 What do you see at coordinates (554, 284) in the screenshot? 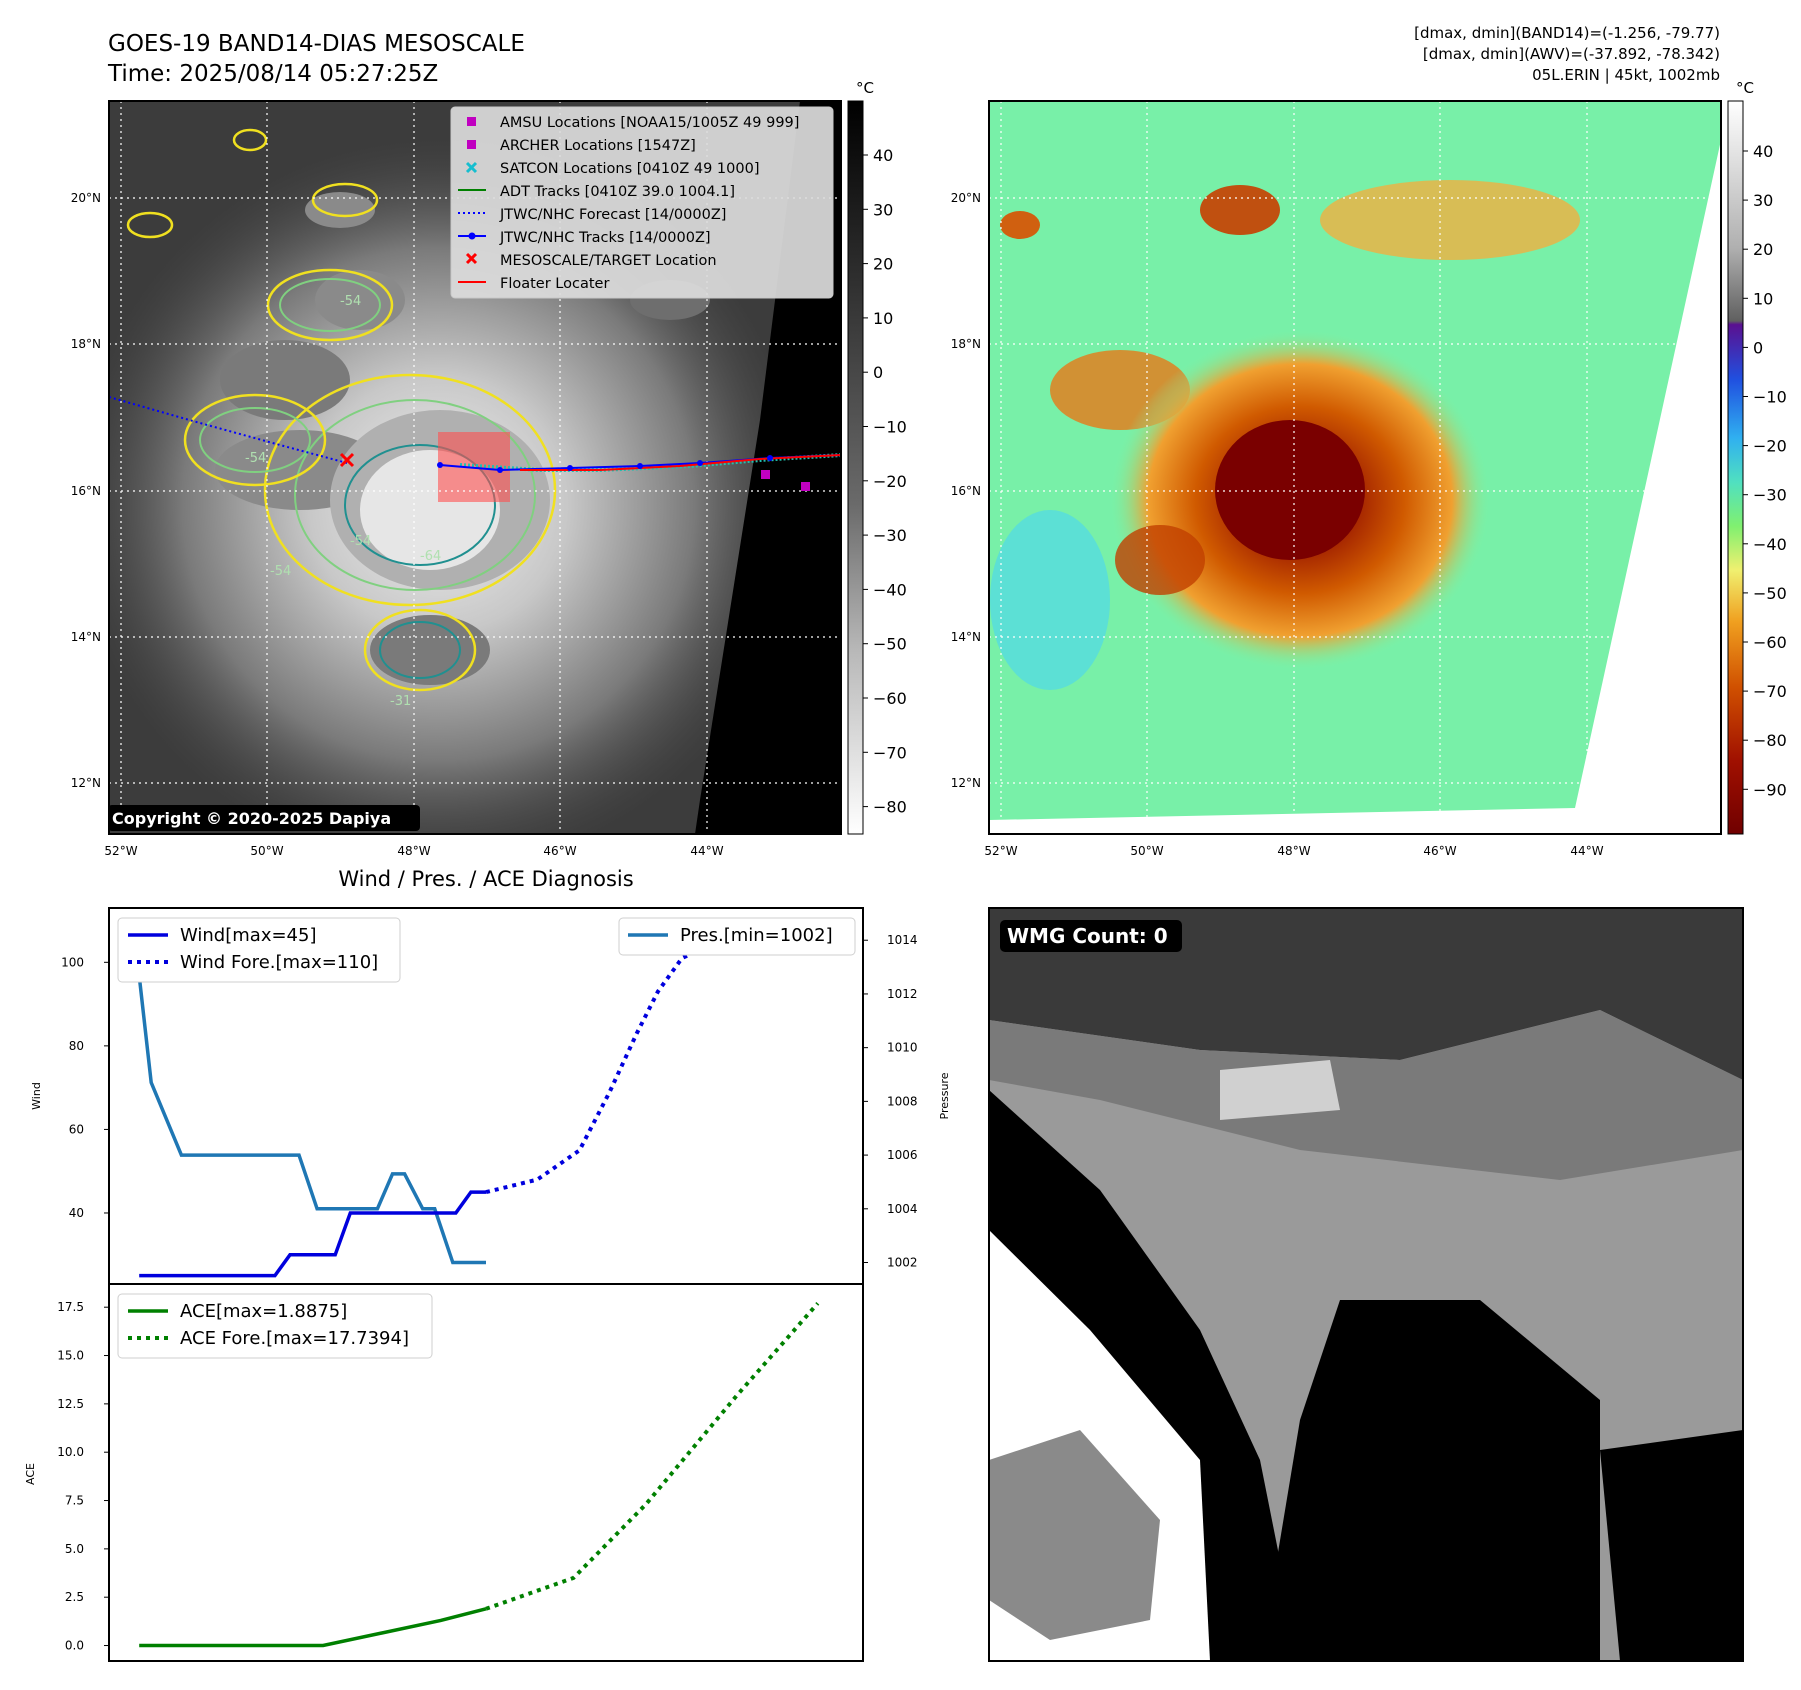
I see `legend-item: Floater Locater` at bounding box center [554, 284].